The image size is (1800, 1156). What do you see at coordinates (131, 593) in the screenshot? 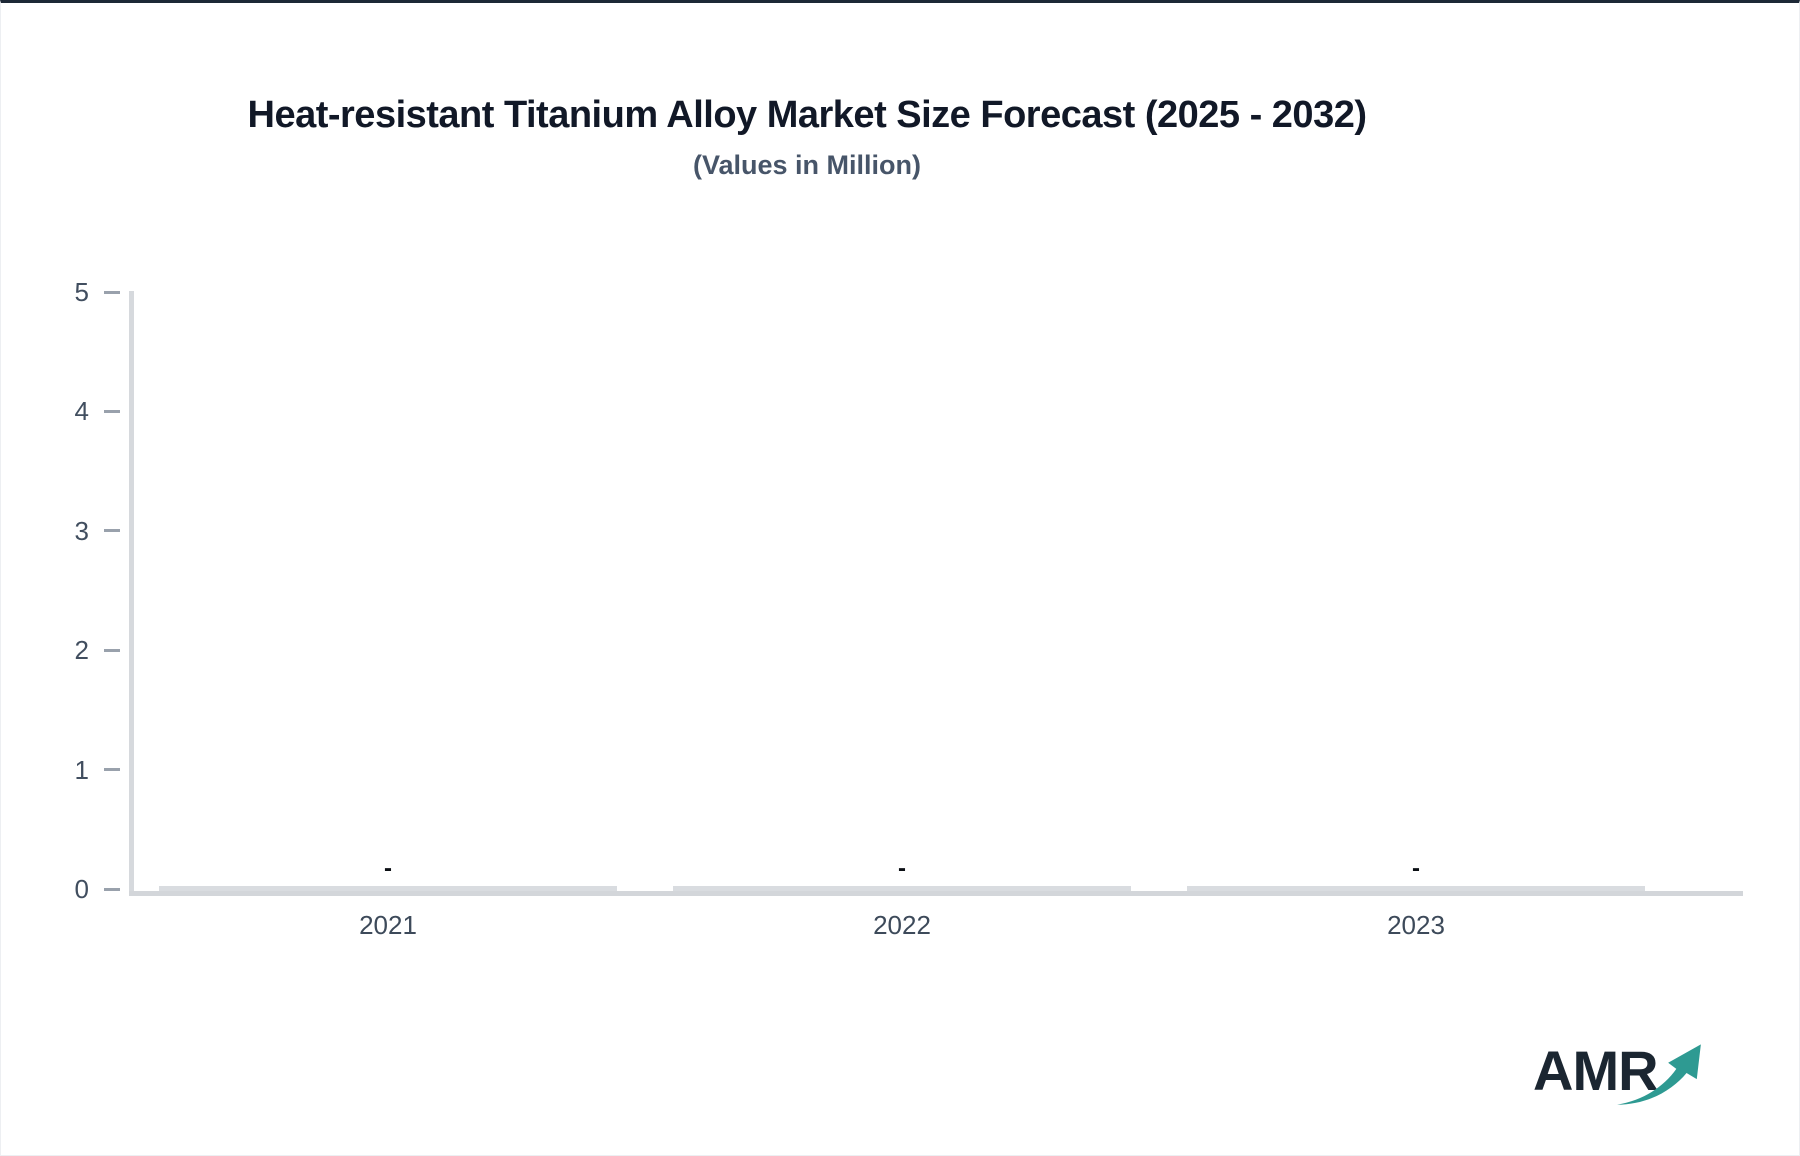
I see `y-axis-line` at bounding box center [131, 593].